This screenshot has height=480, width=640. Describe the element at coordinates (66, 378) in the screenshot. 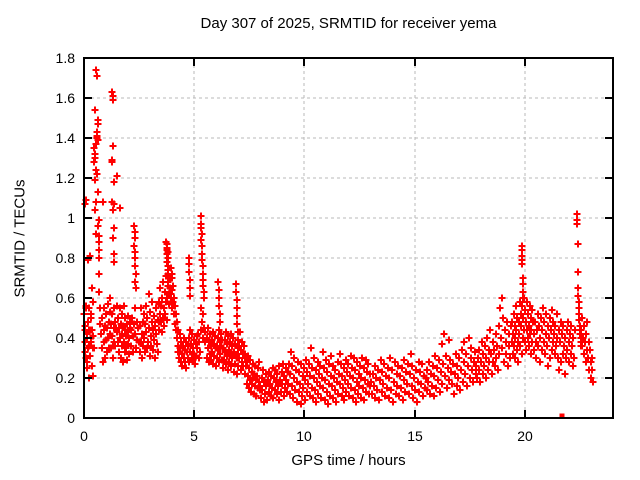

I see `y-tick-label: 0.2` at that location.